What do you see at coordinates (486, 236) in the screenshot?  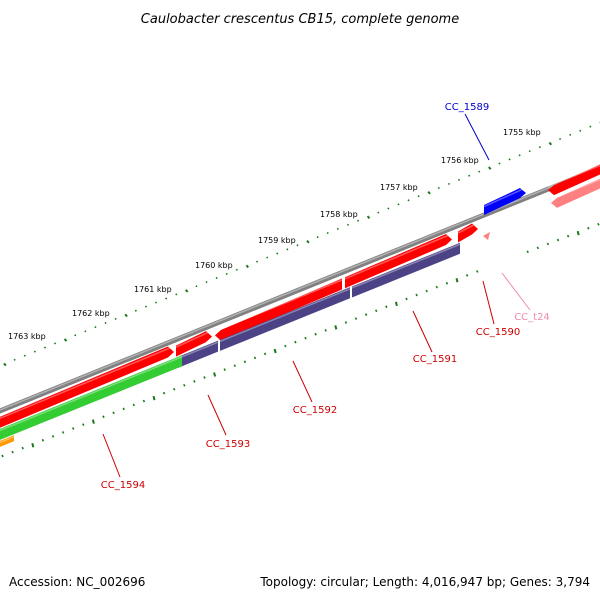 I see `trna-cc-t24` at bounding box center [486, 236].